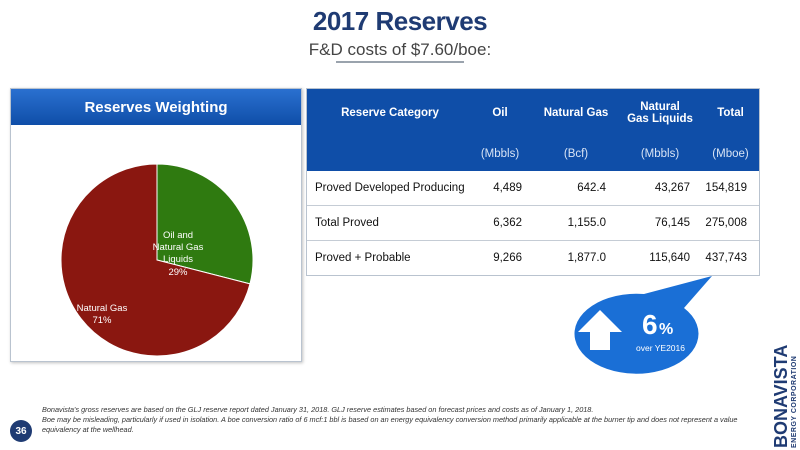 The width and height of the screenshot is (800, 450). What do you see at coordinates (726, 188) in the screenshot?
I see `row-total: 154,819` at bounding box center [726, 188].